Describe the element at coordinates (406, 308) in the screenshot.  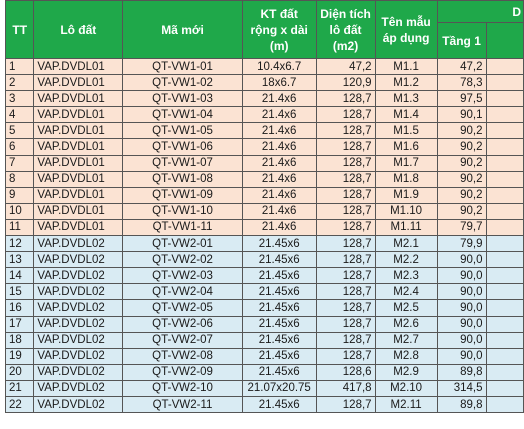
I see `cell-template: M2.5` at that location.